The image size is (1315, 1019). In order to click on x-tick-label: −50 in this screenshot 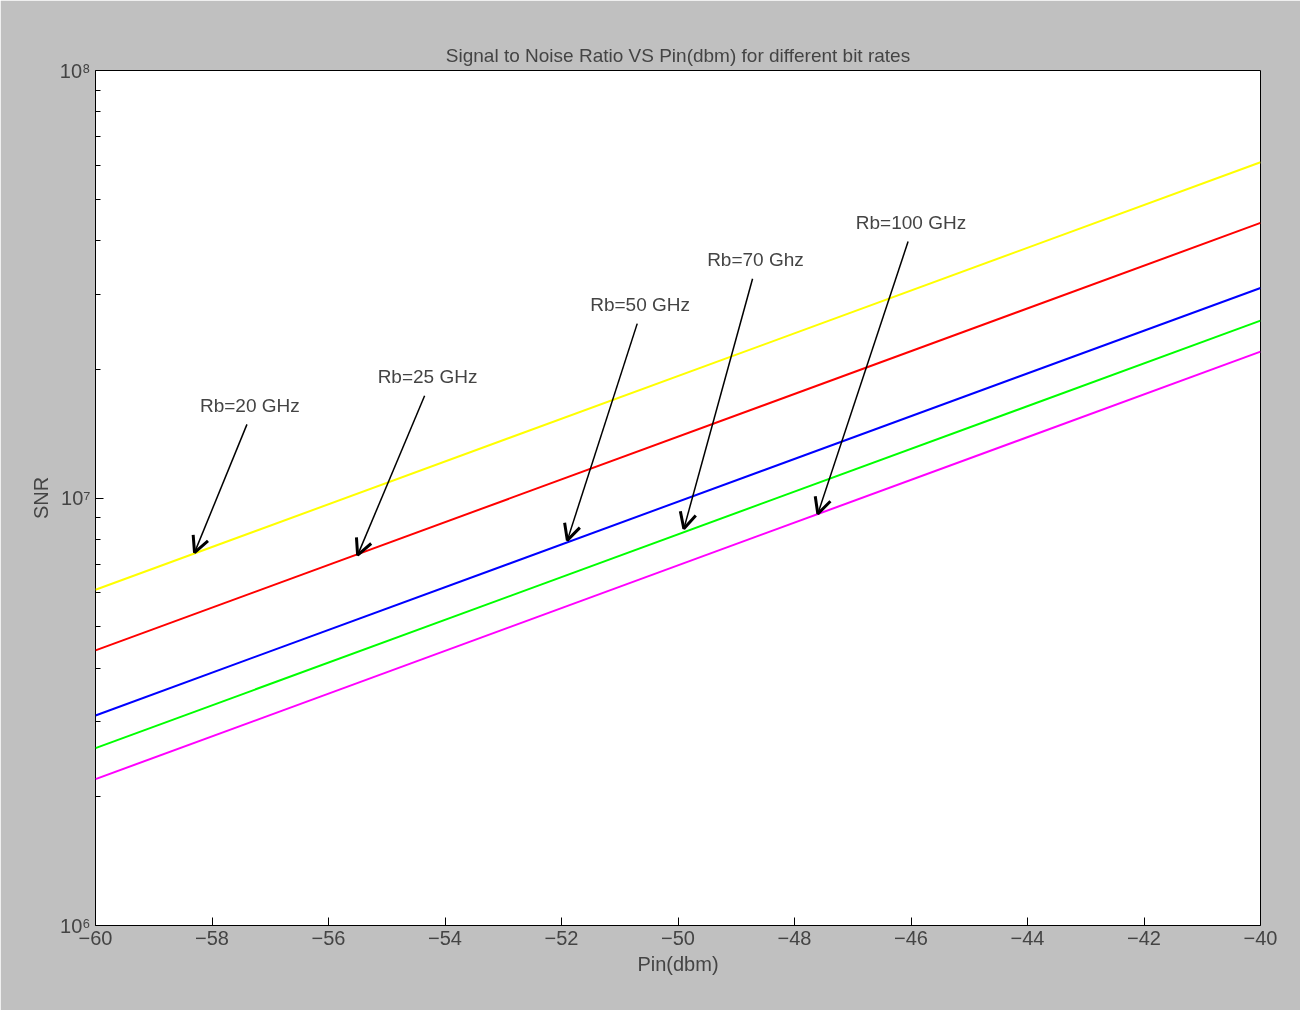, I will do `click(678, 937)`.